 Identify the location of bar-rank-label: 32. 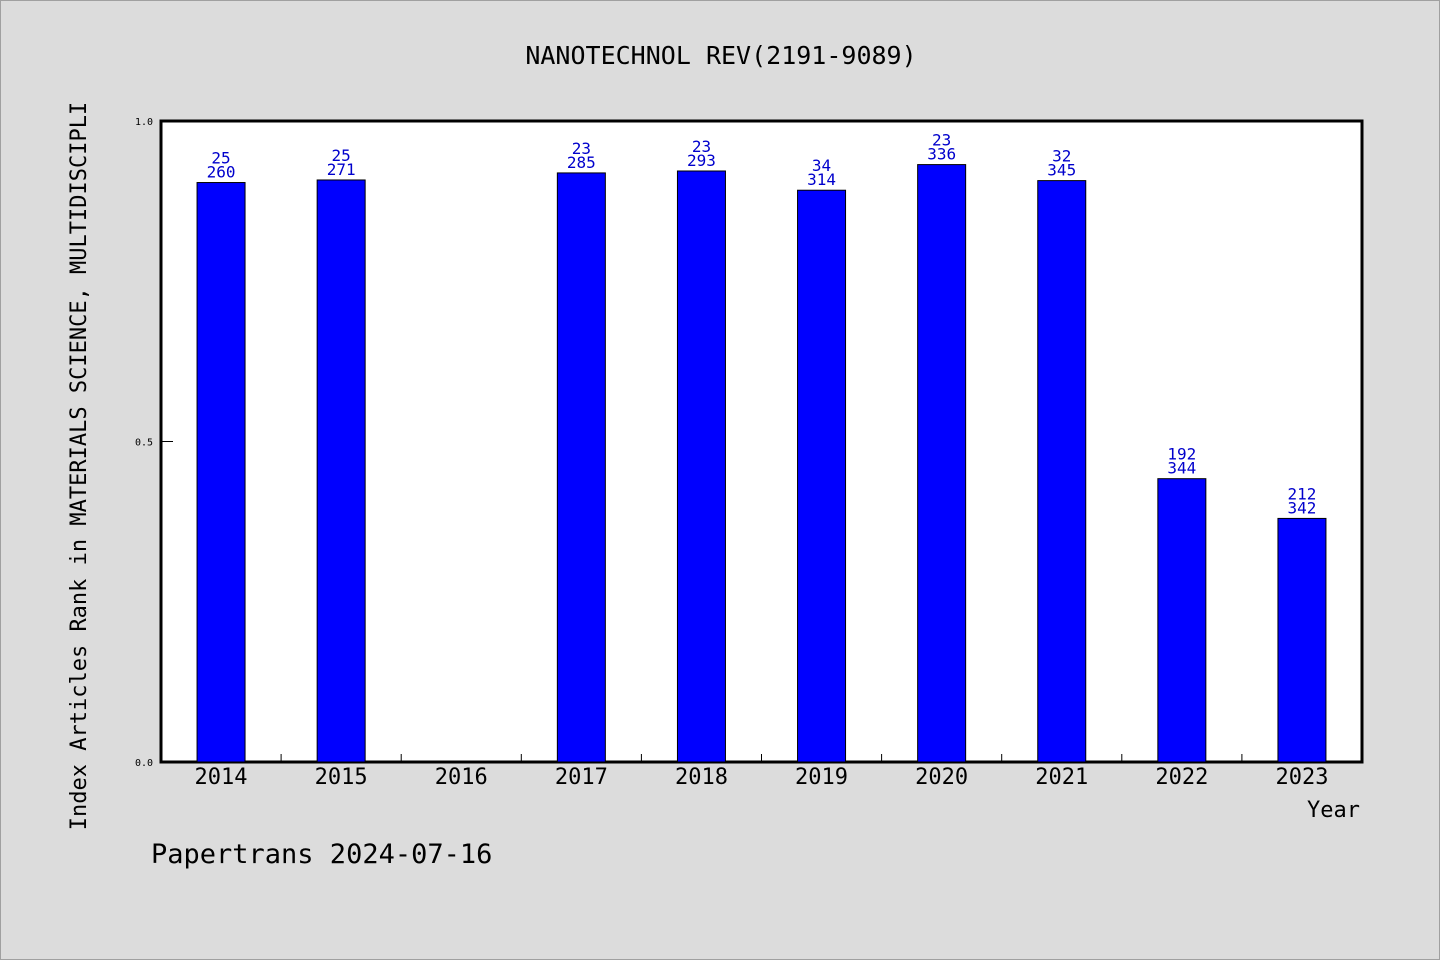
(1061, 156).